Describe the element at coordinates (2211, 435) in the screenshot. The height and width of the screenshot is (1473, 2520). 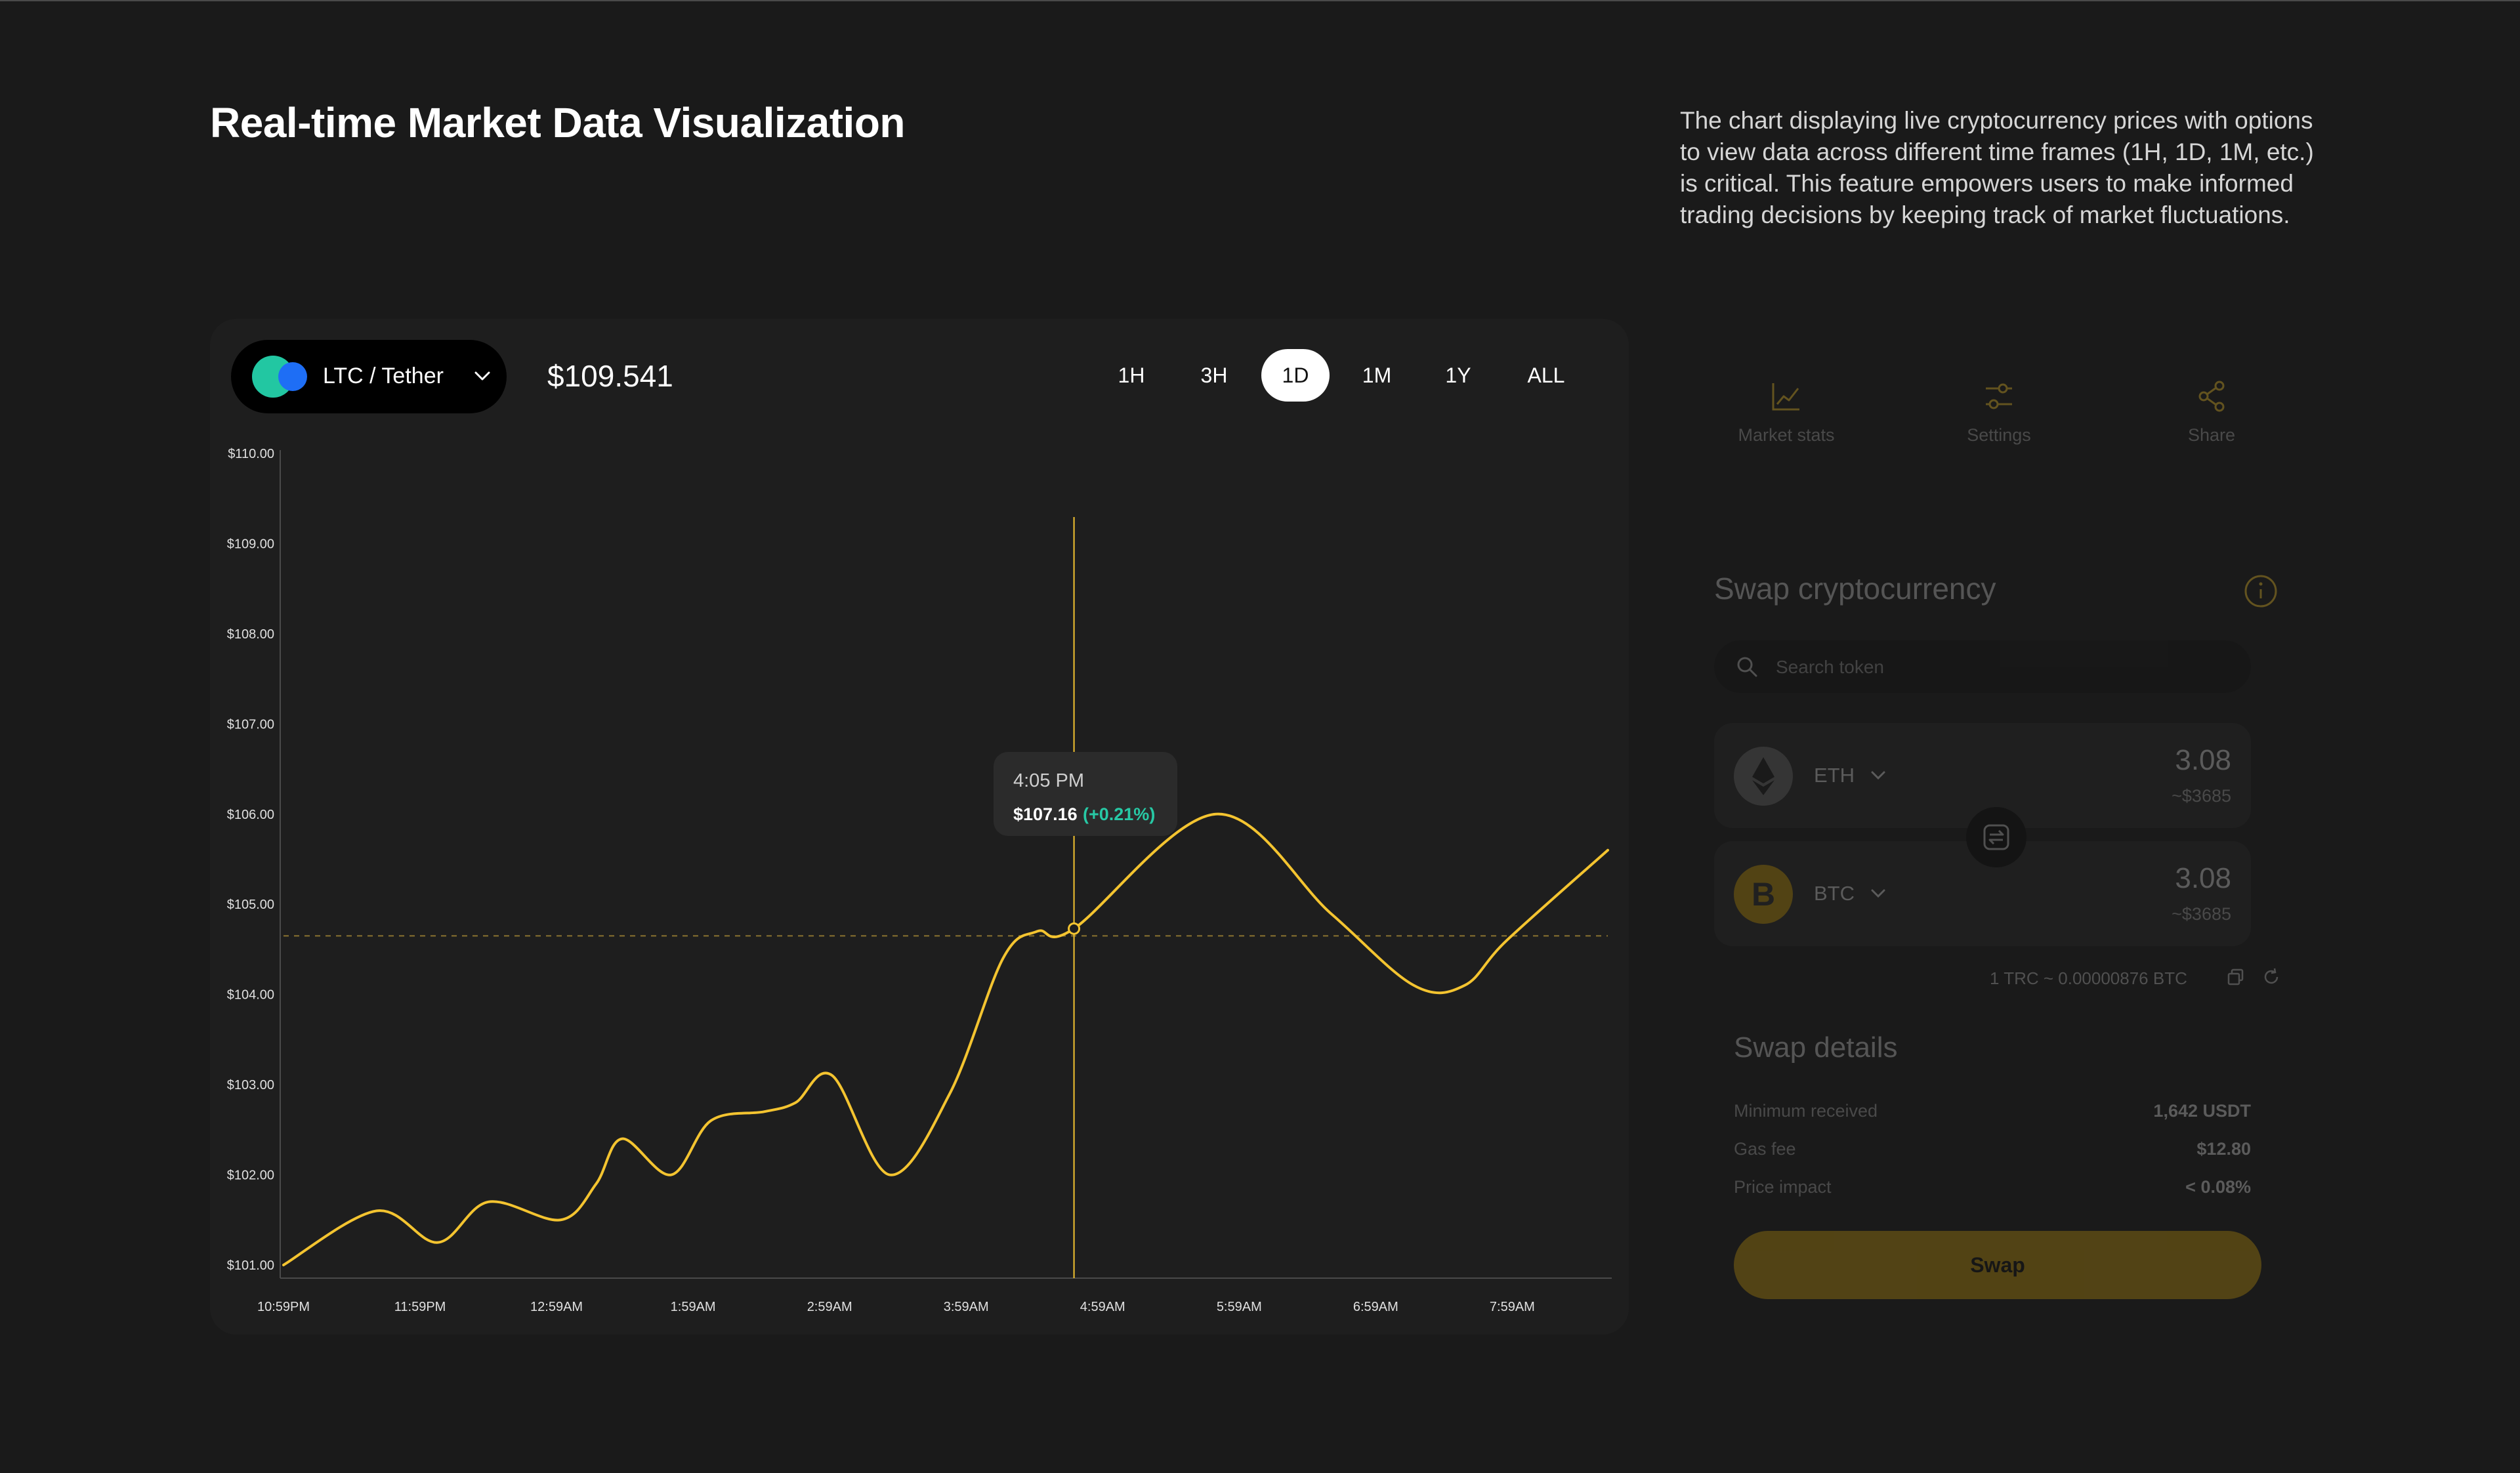
I see `share-label: Share` at that location.